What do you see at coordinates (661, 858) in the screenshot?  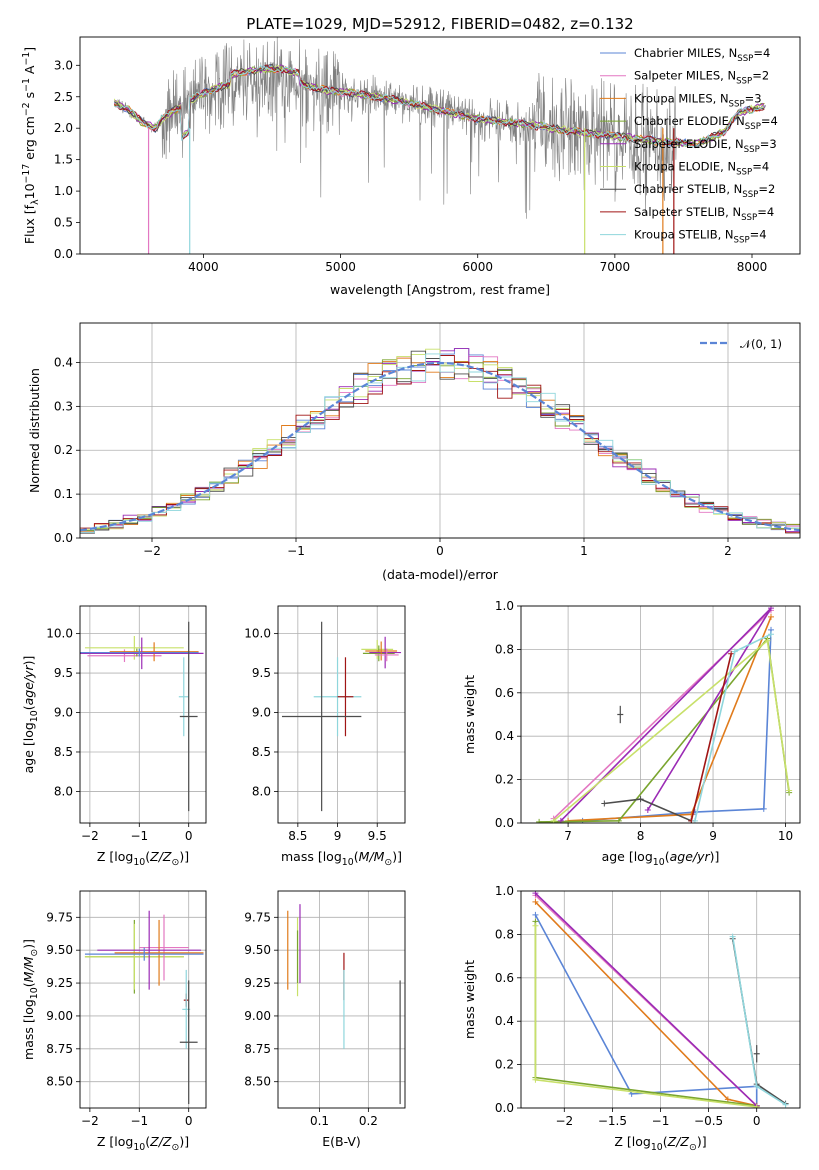 I see `x-axis-label: age [log10(age/yr)]` at bounding box center [661, 858].